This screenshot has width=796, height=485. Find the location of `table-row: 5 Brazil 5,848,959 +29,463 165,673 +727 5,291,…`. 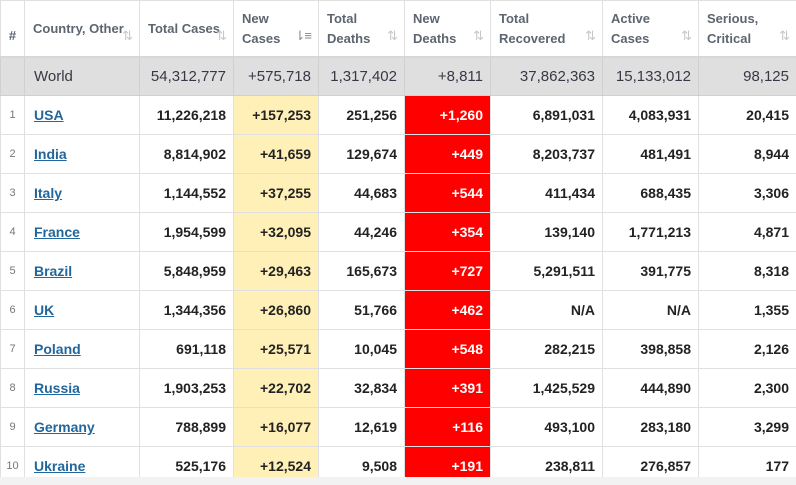

table-row: 5 Brazil 5,848,959 +29,463 165,673 +727 5,291,… is located at coordinates (398, 271).